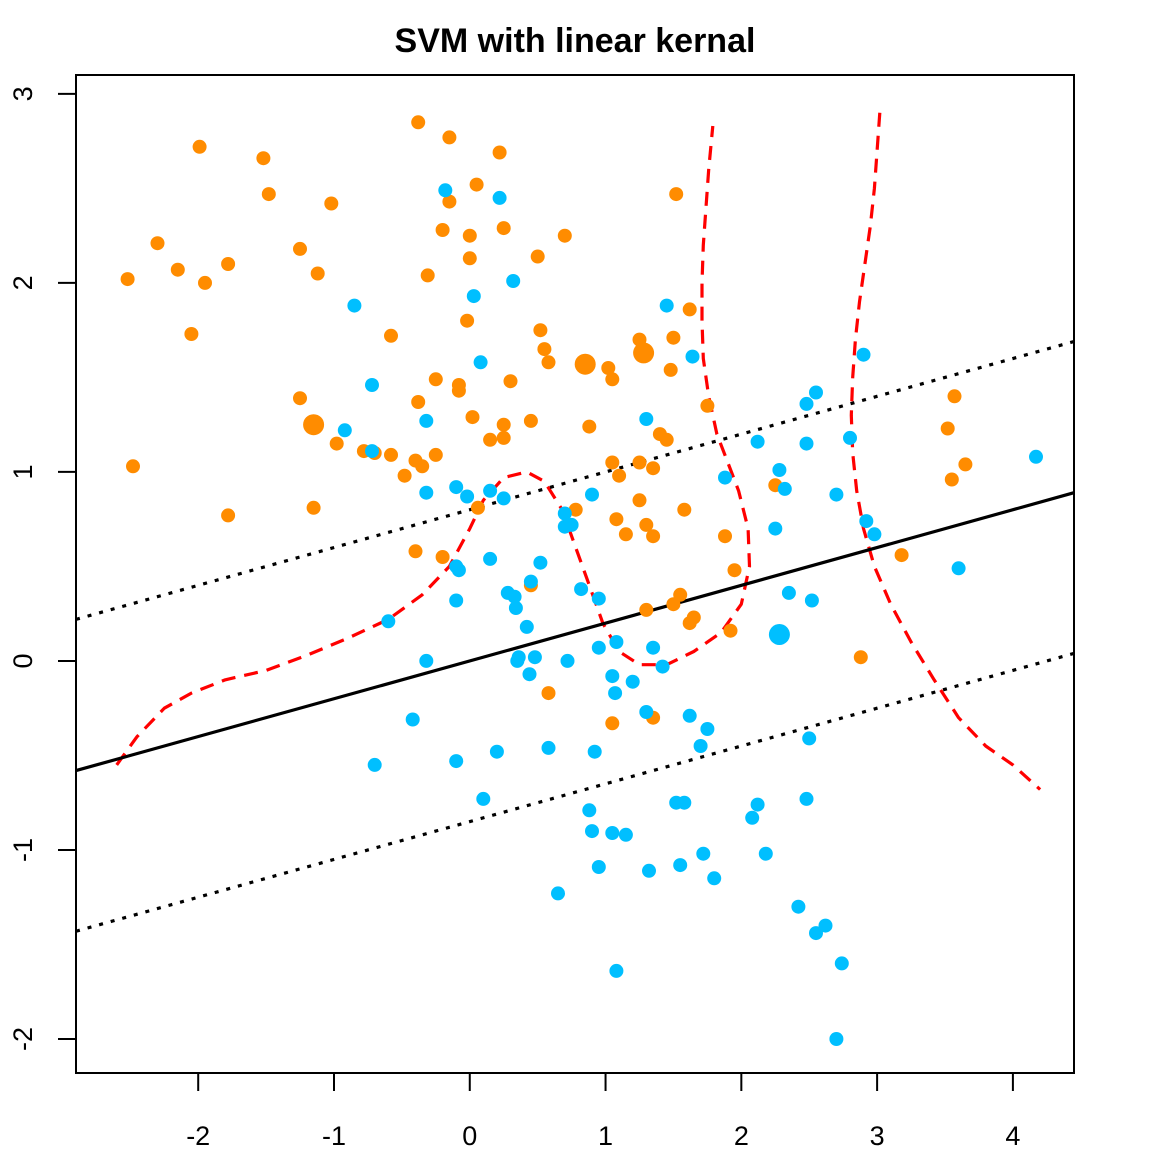 The width and height of the screenshot is (1152, 1152). Describe the element at coordinates (469, 1136) in the screenshot. I see `x-tick-label: 0` at that location.